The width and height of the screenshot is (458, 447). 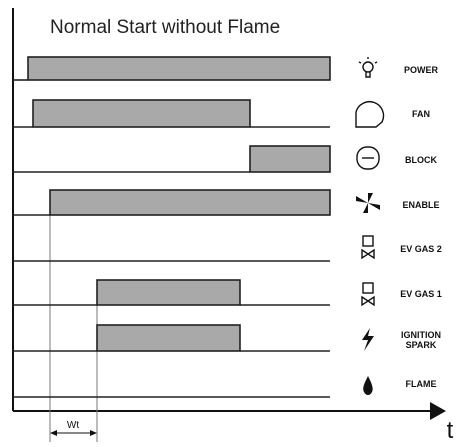 What do you see at coordinates (368, 203) in the screenshot?
I see `icon-enable` at bounding box center [368, 203].